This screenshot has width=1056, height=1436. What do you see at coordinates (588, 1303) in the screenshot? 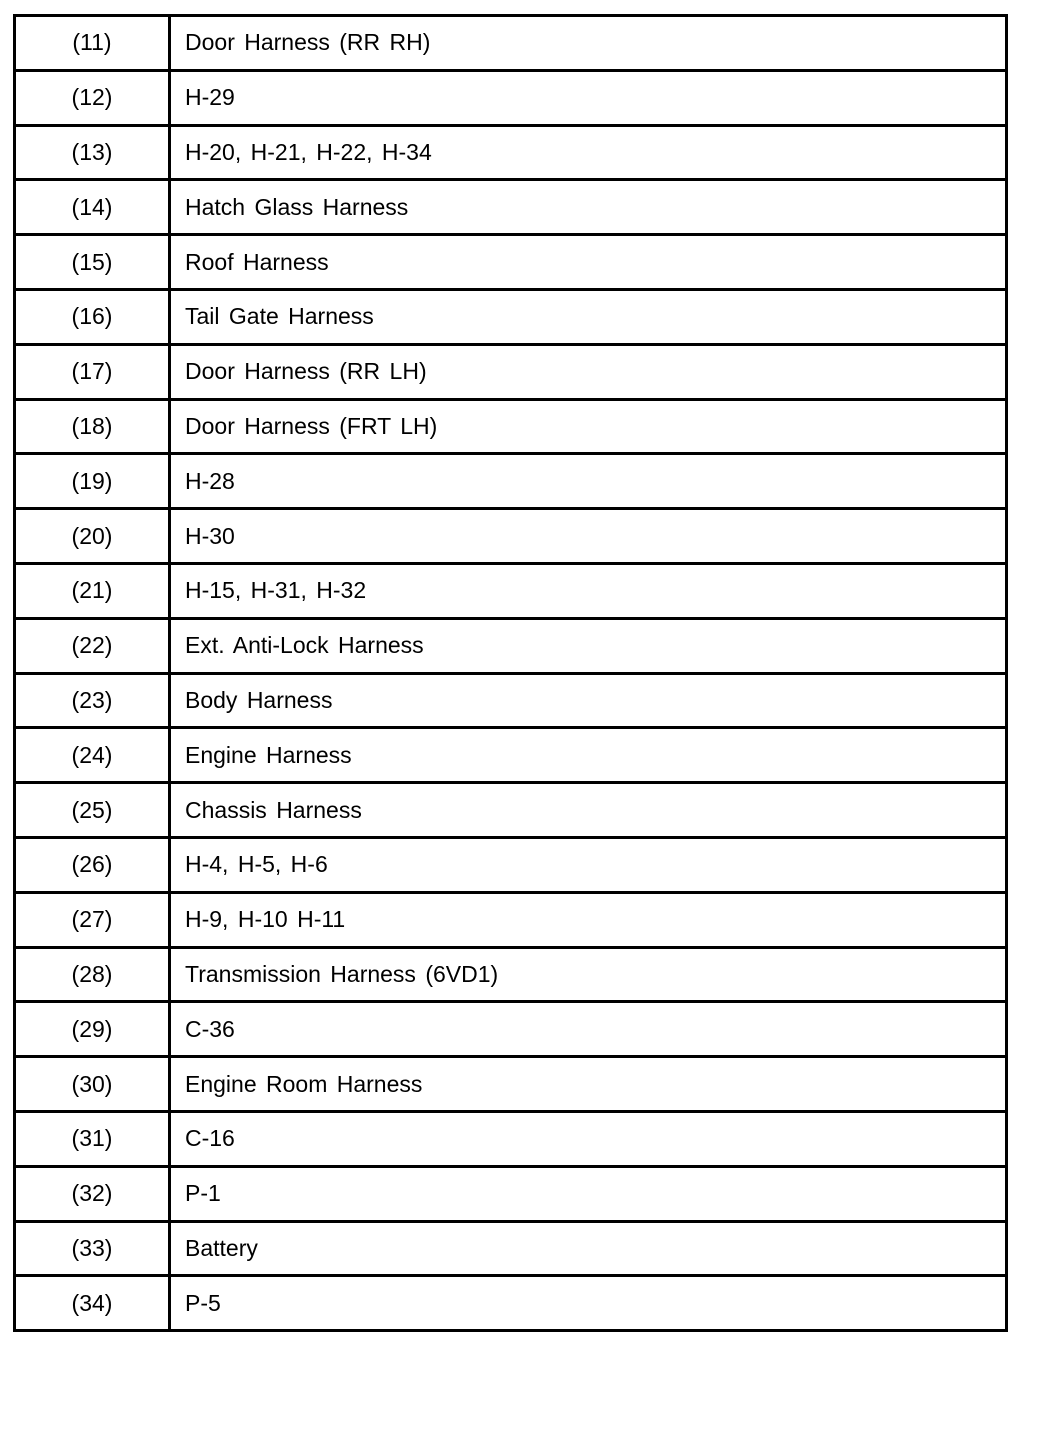
I see `item-description: P-5` at bounding box center [588, 1303].